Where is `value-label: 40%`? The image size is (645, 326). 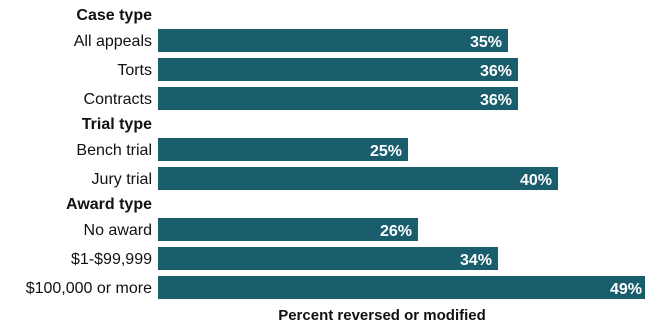
value-label: 40% is located at coordinates (536, 180).